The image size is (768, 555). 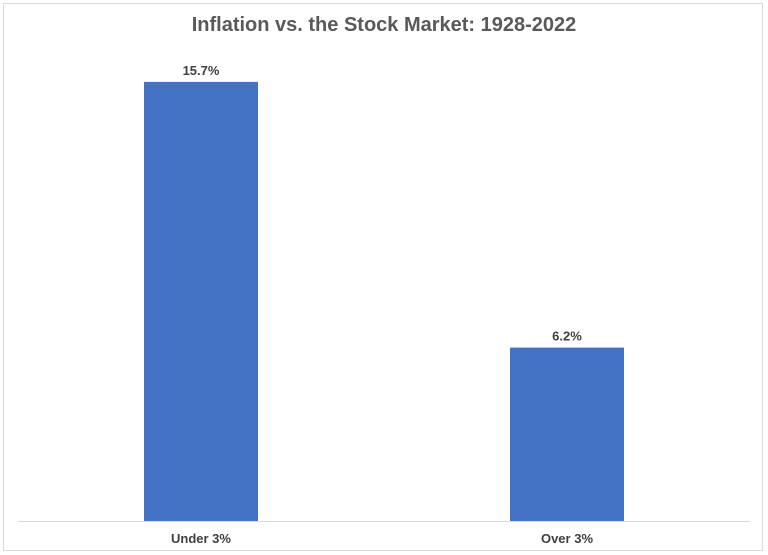 What do you see at coordinates (567, 336) in the screenshot?
I see `data-label-1: 6.2%` at bounding box center [567, 336].